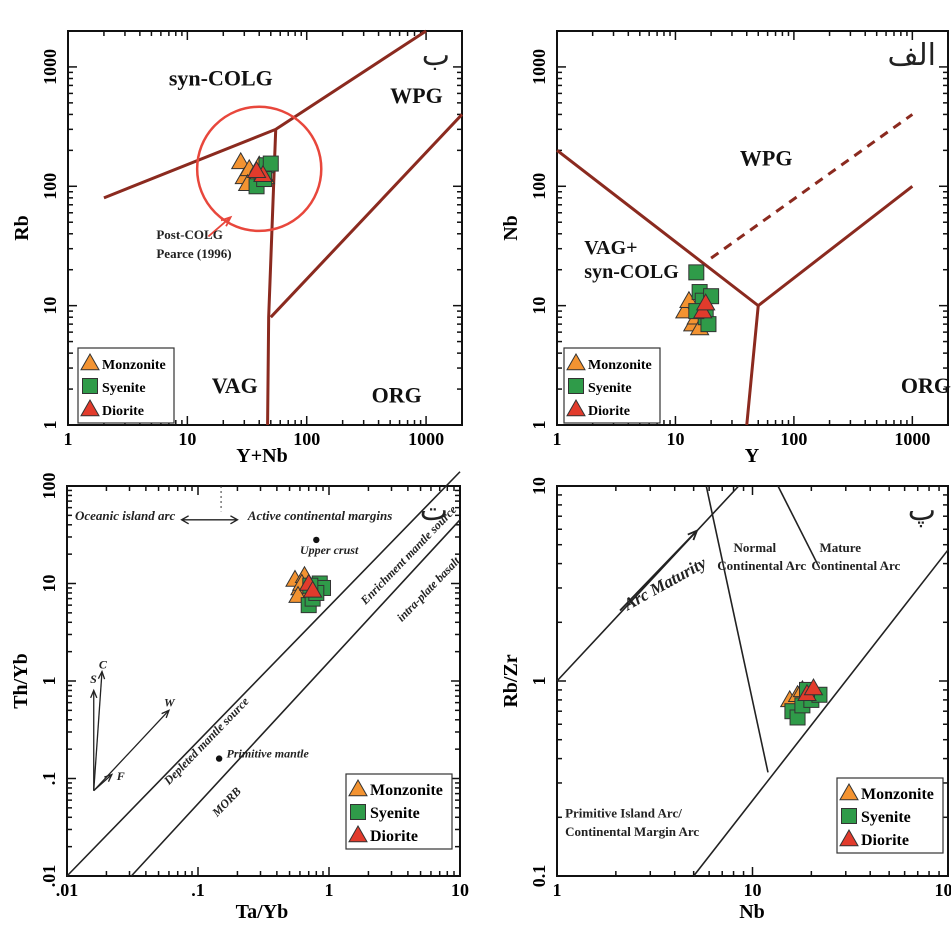  I want to click on annotation: Post-COLG, so click(189, 234).